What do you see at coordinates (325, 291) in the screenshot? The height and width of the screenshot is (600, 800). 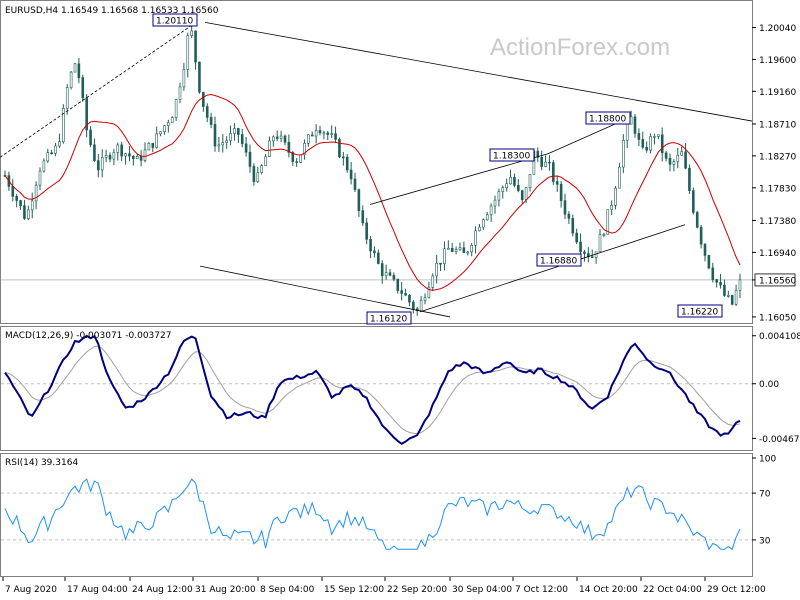 I see `descending-channel-bottom` at bounding box center [325, 291].